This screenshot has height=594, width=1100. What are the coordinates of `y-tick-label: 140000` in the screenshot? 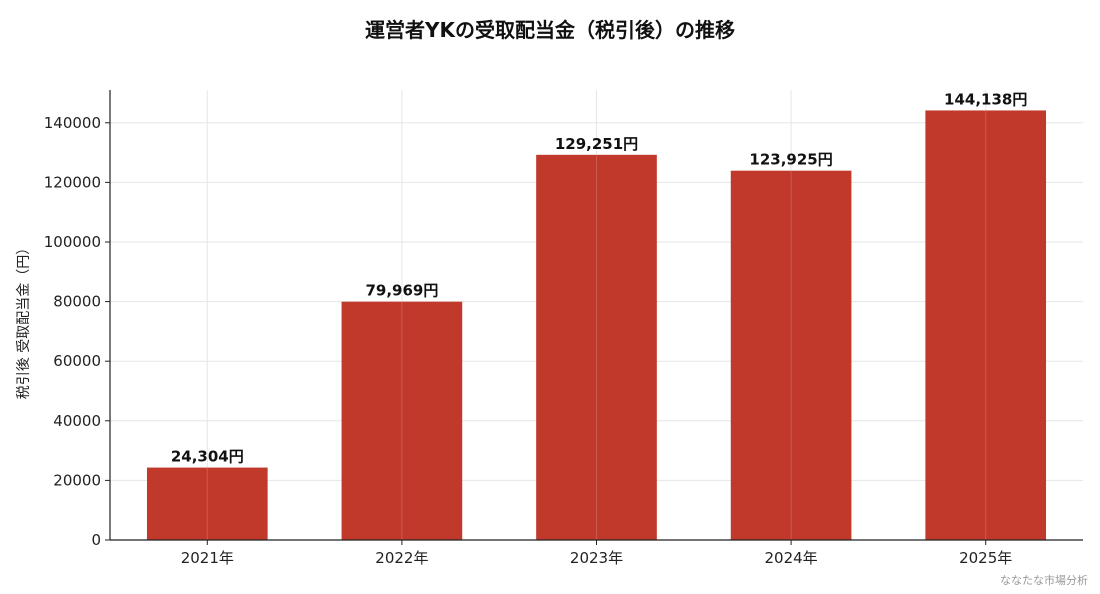 It's located at (72, 123).